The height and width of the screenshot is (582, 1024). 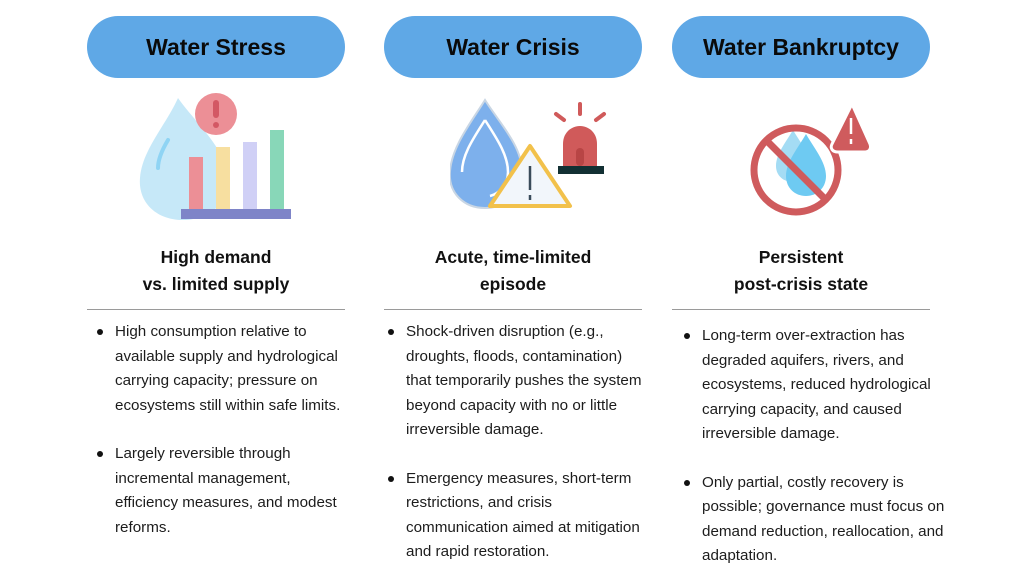 I want to click on subtitle-line: Persistent, so click(x=801, y=257).